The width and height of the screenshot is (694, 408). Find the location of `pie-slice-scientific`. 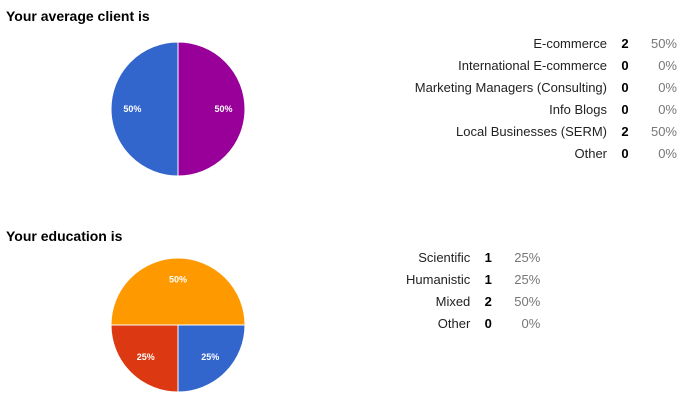

pie-slice-scientific is located at coordinates (211, 358).